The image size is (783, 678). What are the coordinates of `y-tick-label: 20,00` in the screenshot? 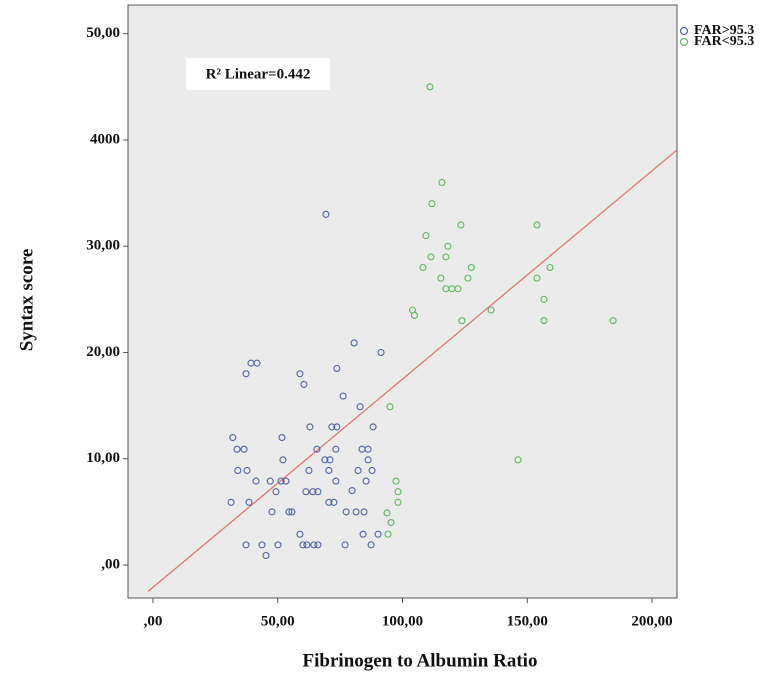 It's located at (103, 352).